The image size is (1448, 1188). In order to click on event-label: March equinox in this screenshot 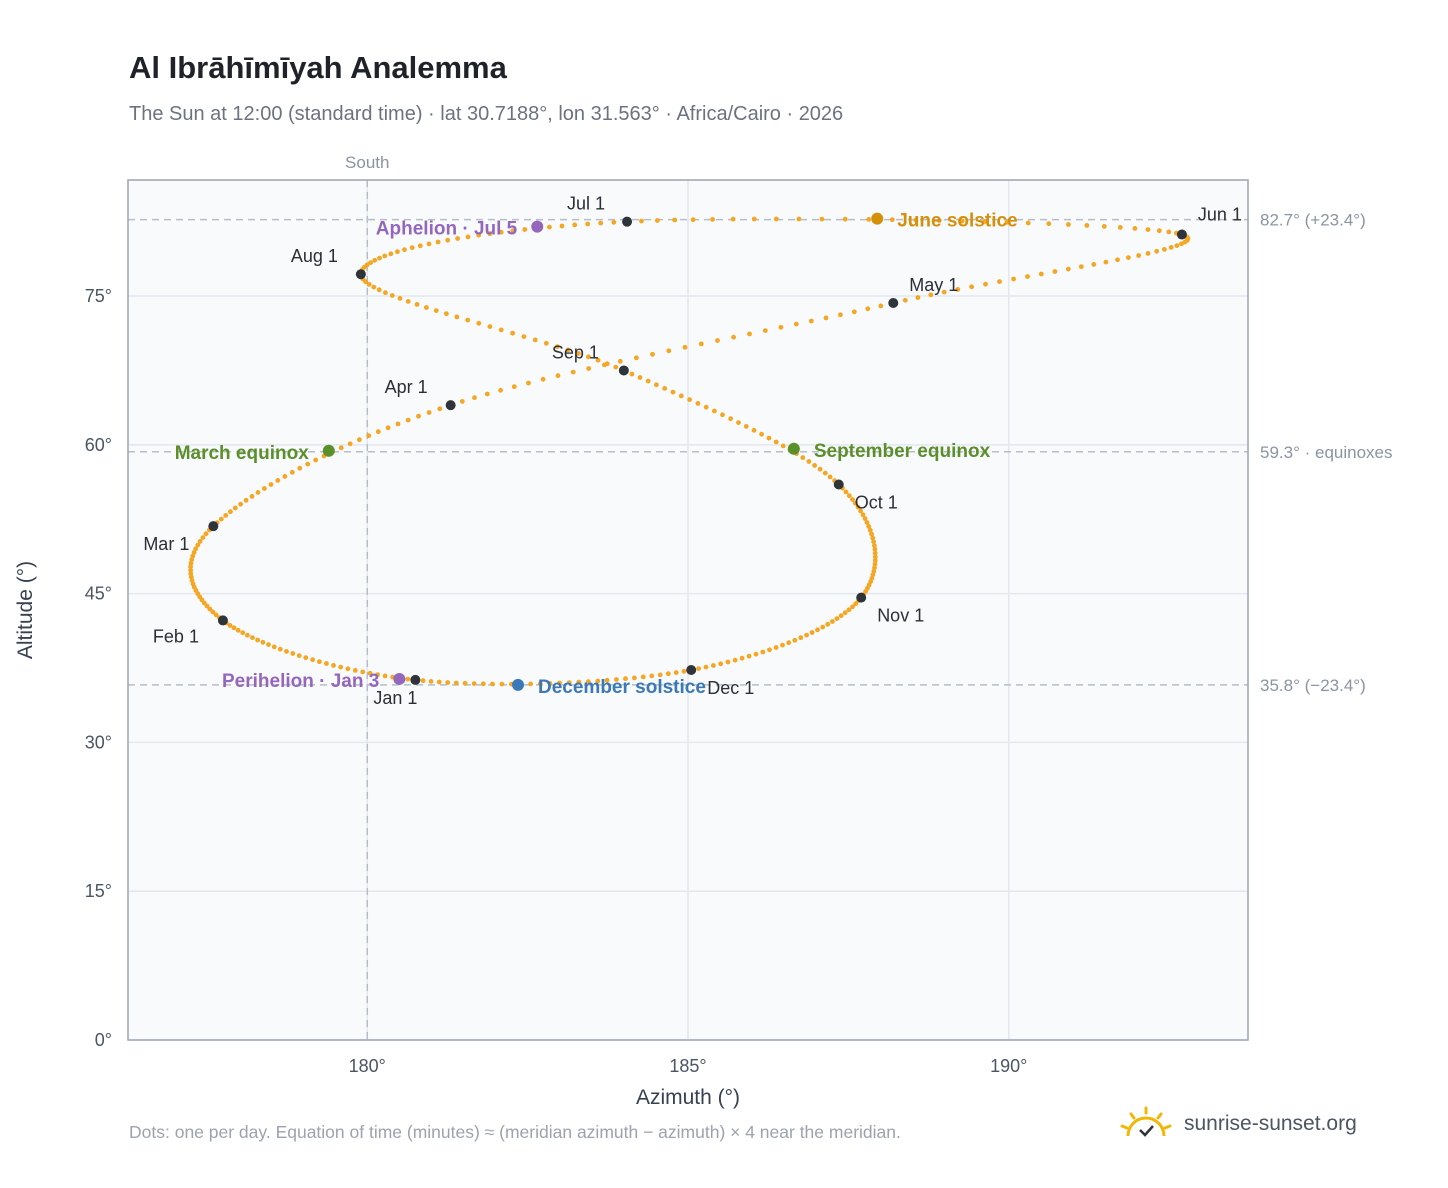, I will do `click(242, 453)`.